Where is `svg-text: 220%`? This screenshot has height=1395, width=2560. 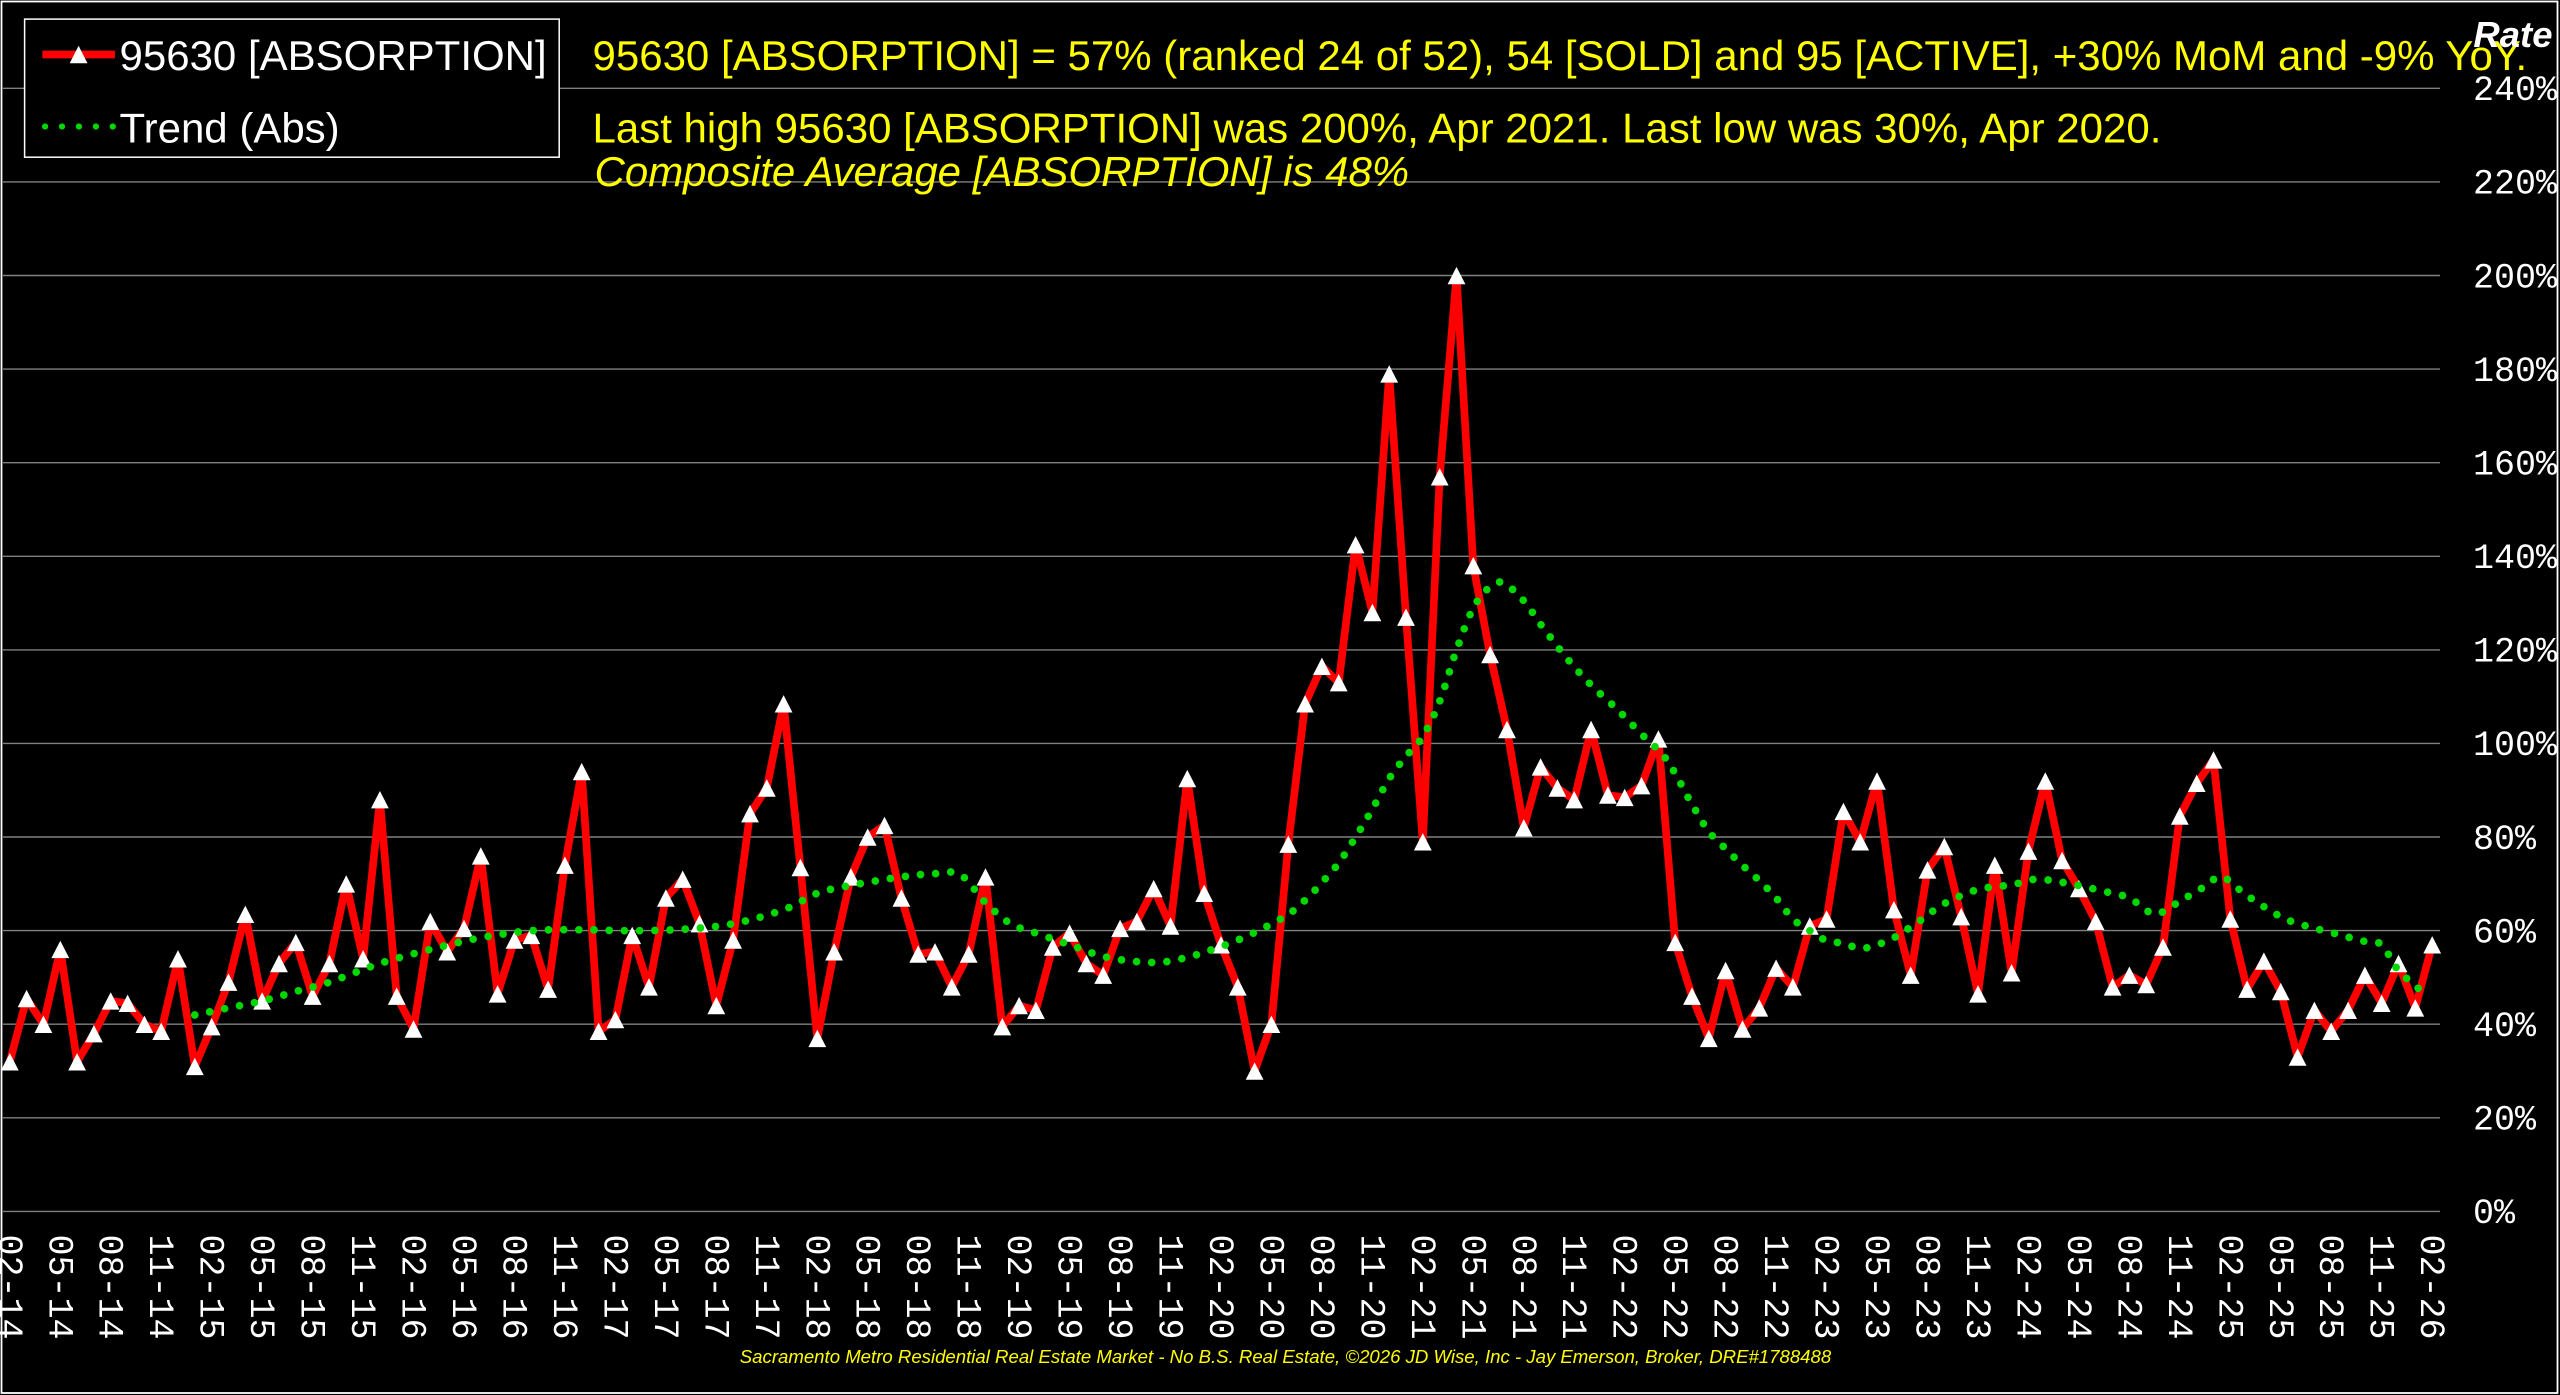
svg-text: 220% is located at coordinates (2515, 185).